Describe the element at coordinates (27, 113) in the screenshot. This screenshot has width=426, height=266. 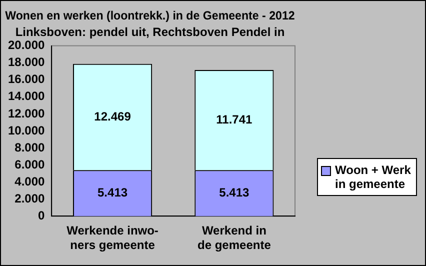
I see `y-tick-label: 12.000` at that location.